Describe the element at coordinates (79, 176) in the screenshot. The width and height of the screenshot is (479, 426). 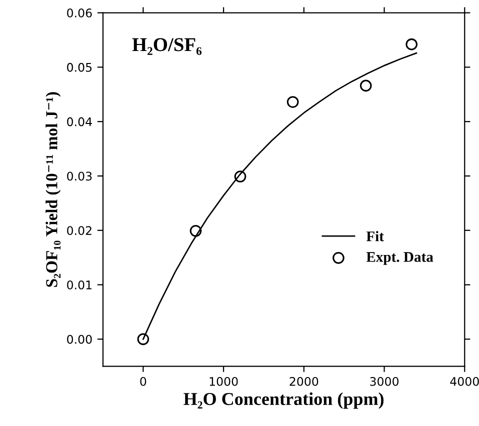
I see `y-tick-label: 0.03` at that location.